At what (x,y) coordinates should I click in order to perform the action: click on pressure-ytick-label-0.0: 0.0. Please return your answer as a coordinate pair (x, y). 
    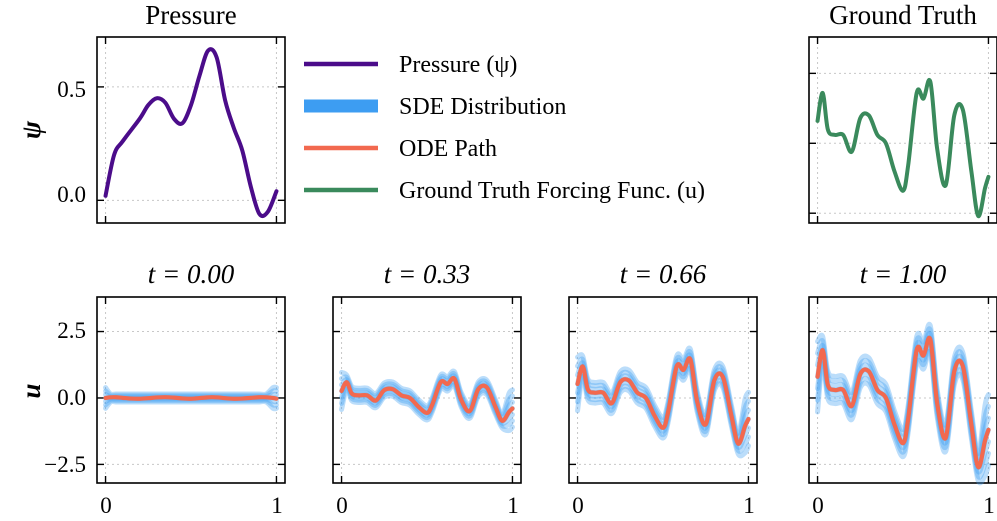
    Looking at the image, I should click on (71, 194).